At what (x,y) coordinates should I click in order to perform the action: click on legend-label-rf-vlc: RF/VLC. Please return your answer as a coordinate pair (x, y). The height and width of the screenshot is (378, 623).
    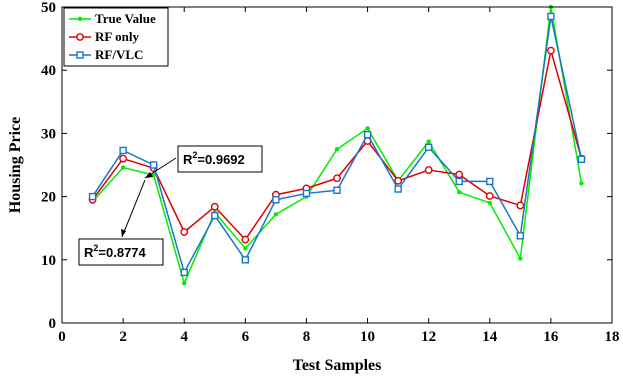
    Looking at the image, I should click on (119, 54).